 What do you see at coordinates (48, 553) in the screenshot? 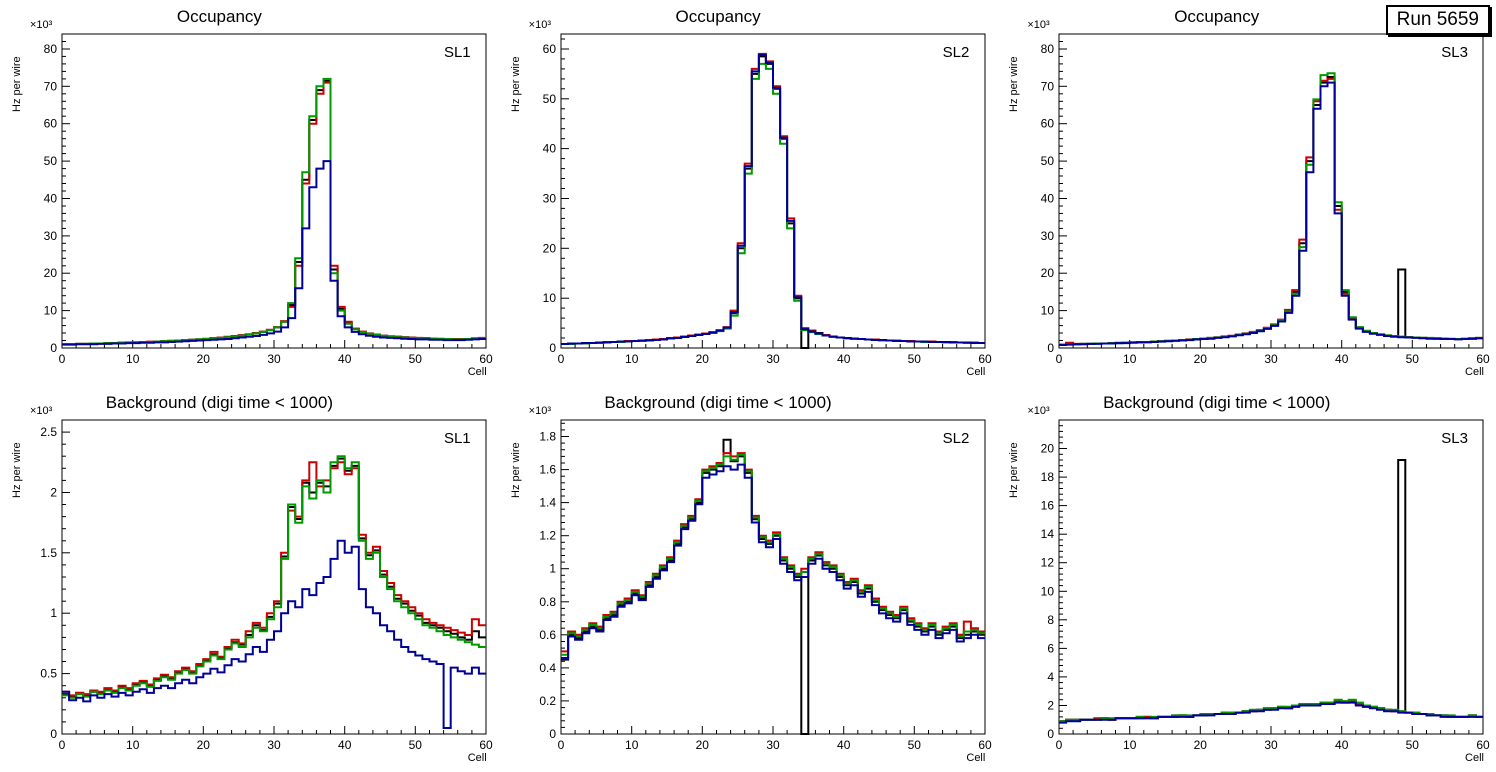
I see `svg-text: 1.5` at bounding box center [48, 553].